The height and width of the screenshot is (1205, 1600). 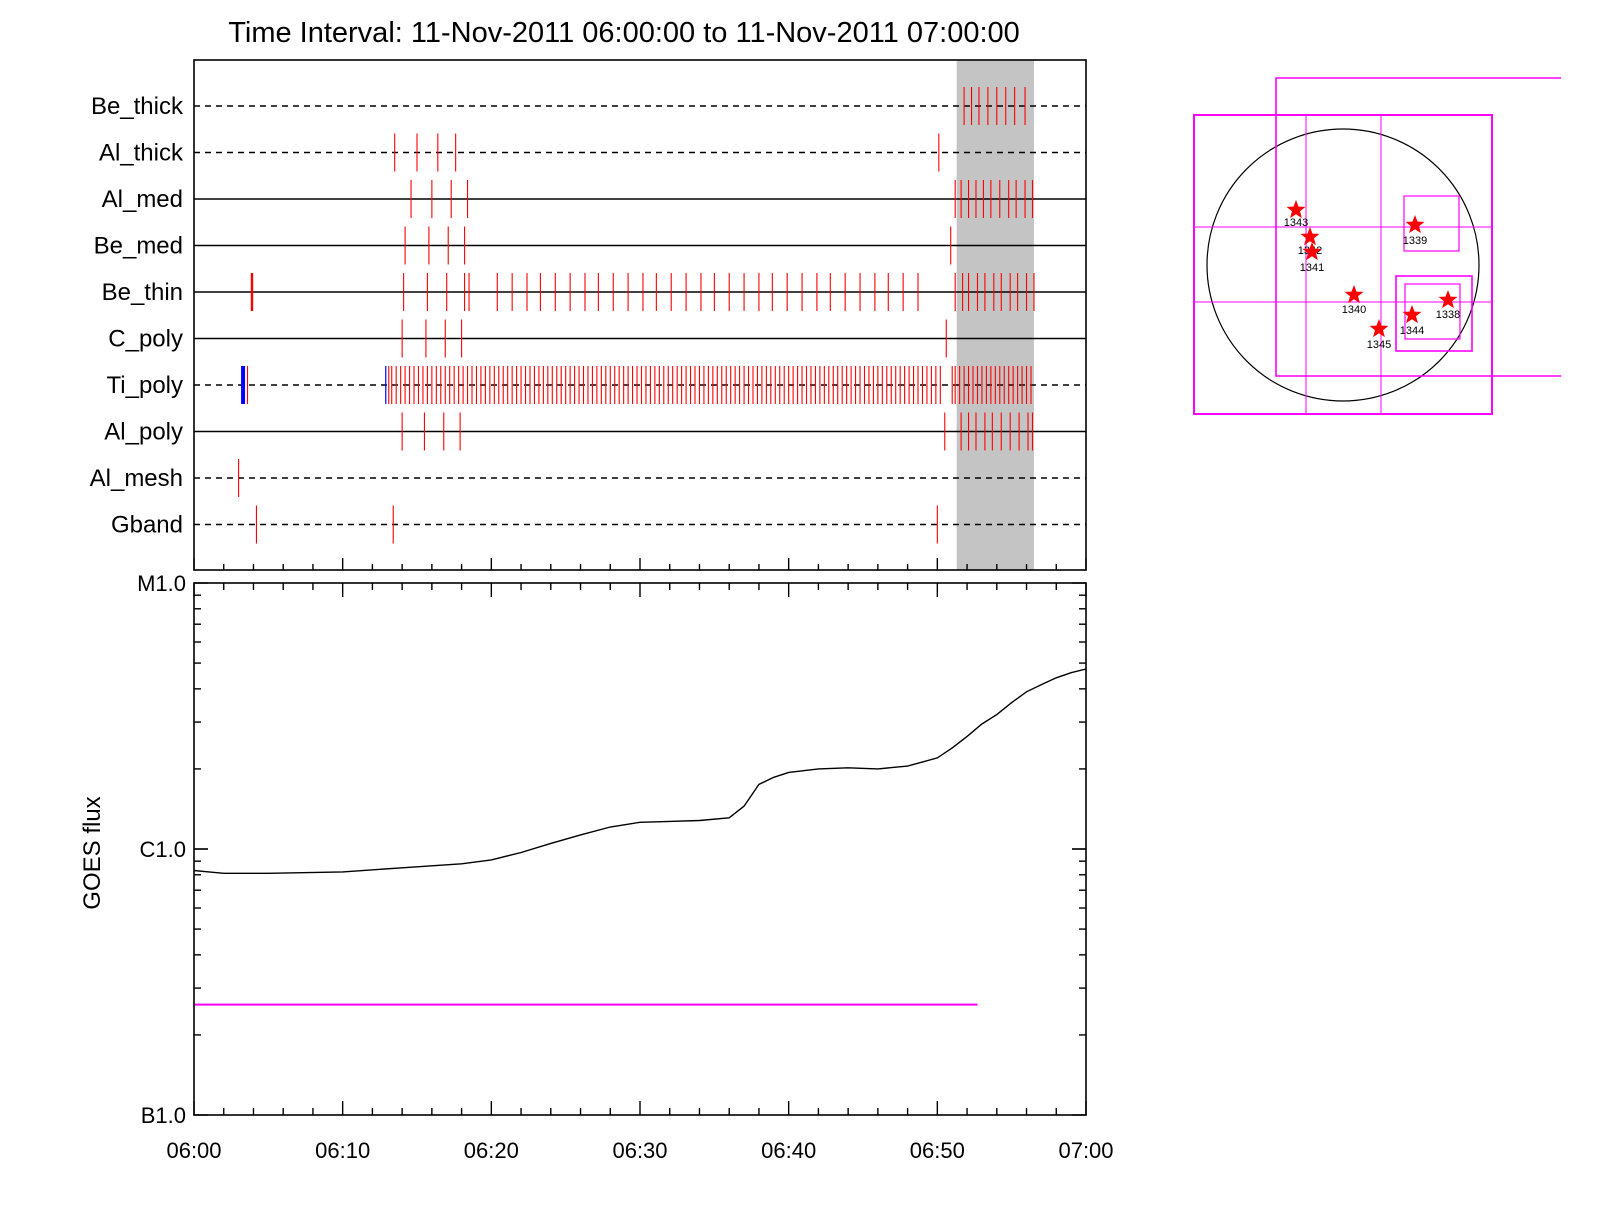 I want to click on row-label-Gband: Gband, so click(x=147, y=525).